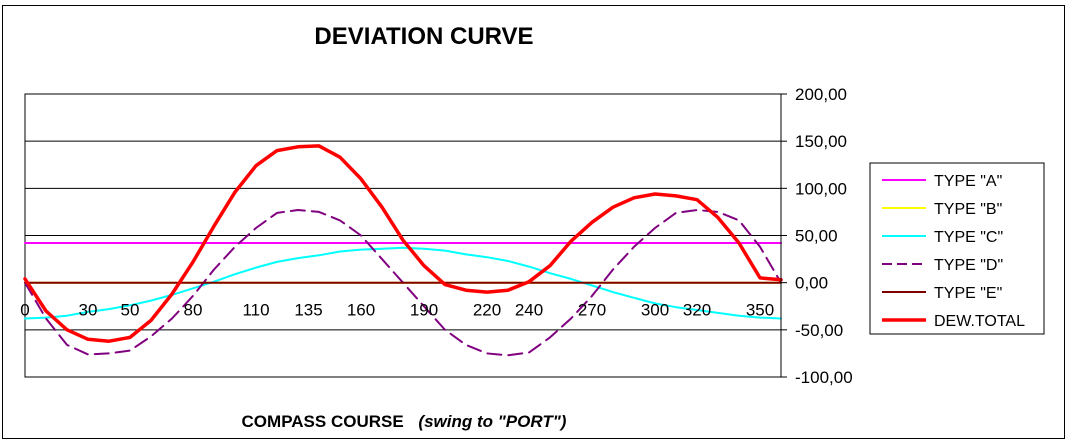  What do you see at coordinates (130, 310) in the screenshot?
I see `x-tick-label: 50` at bounding box center [130, 310].